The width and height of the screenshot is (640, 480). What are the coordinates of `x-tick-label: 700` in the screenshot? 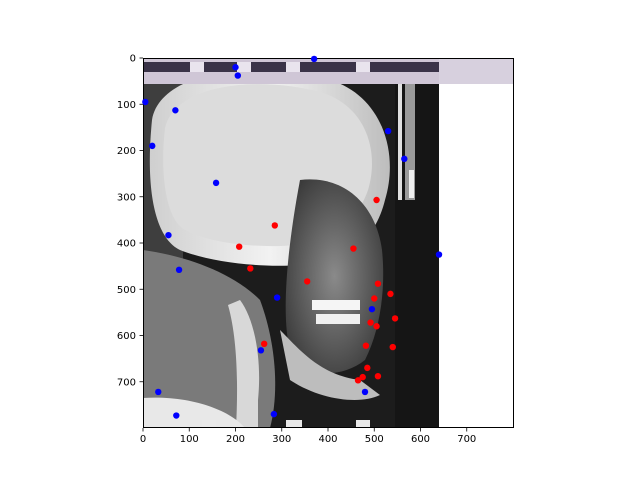 It's located at (466, 439).